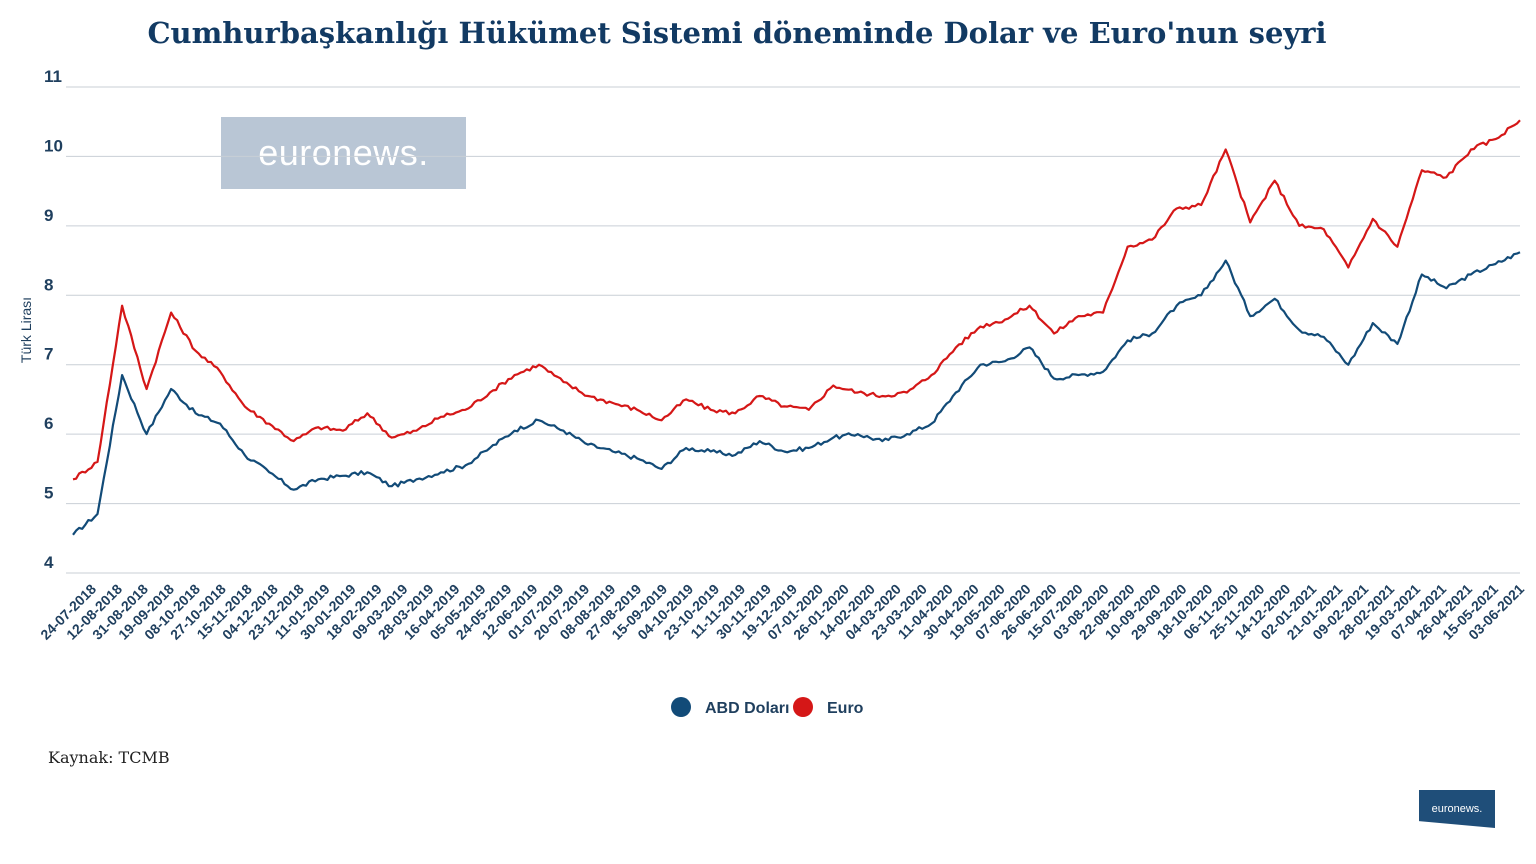 The width and height of the screenshot is (1536, 864). I want to click on y-tick-label: 5, so click(48, 493).